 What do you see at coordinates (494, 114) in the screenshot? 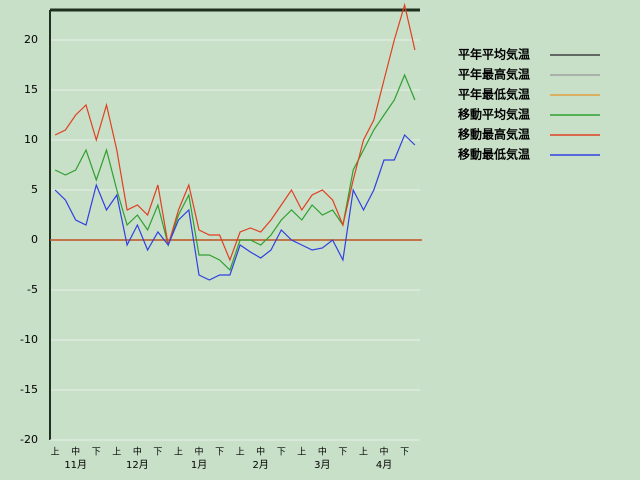
I see `legend-label: 移動平均気温` at bounding box center [494, 114].